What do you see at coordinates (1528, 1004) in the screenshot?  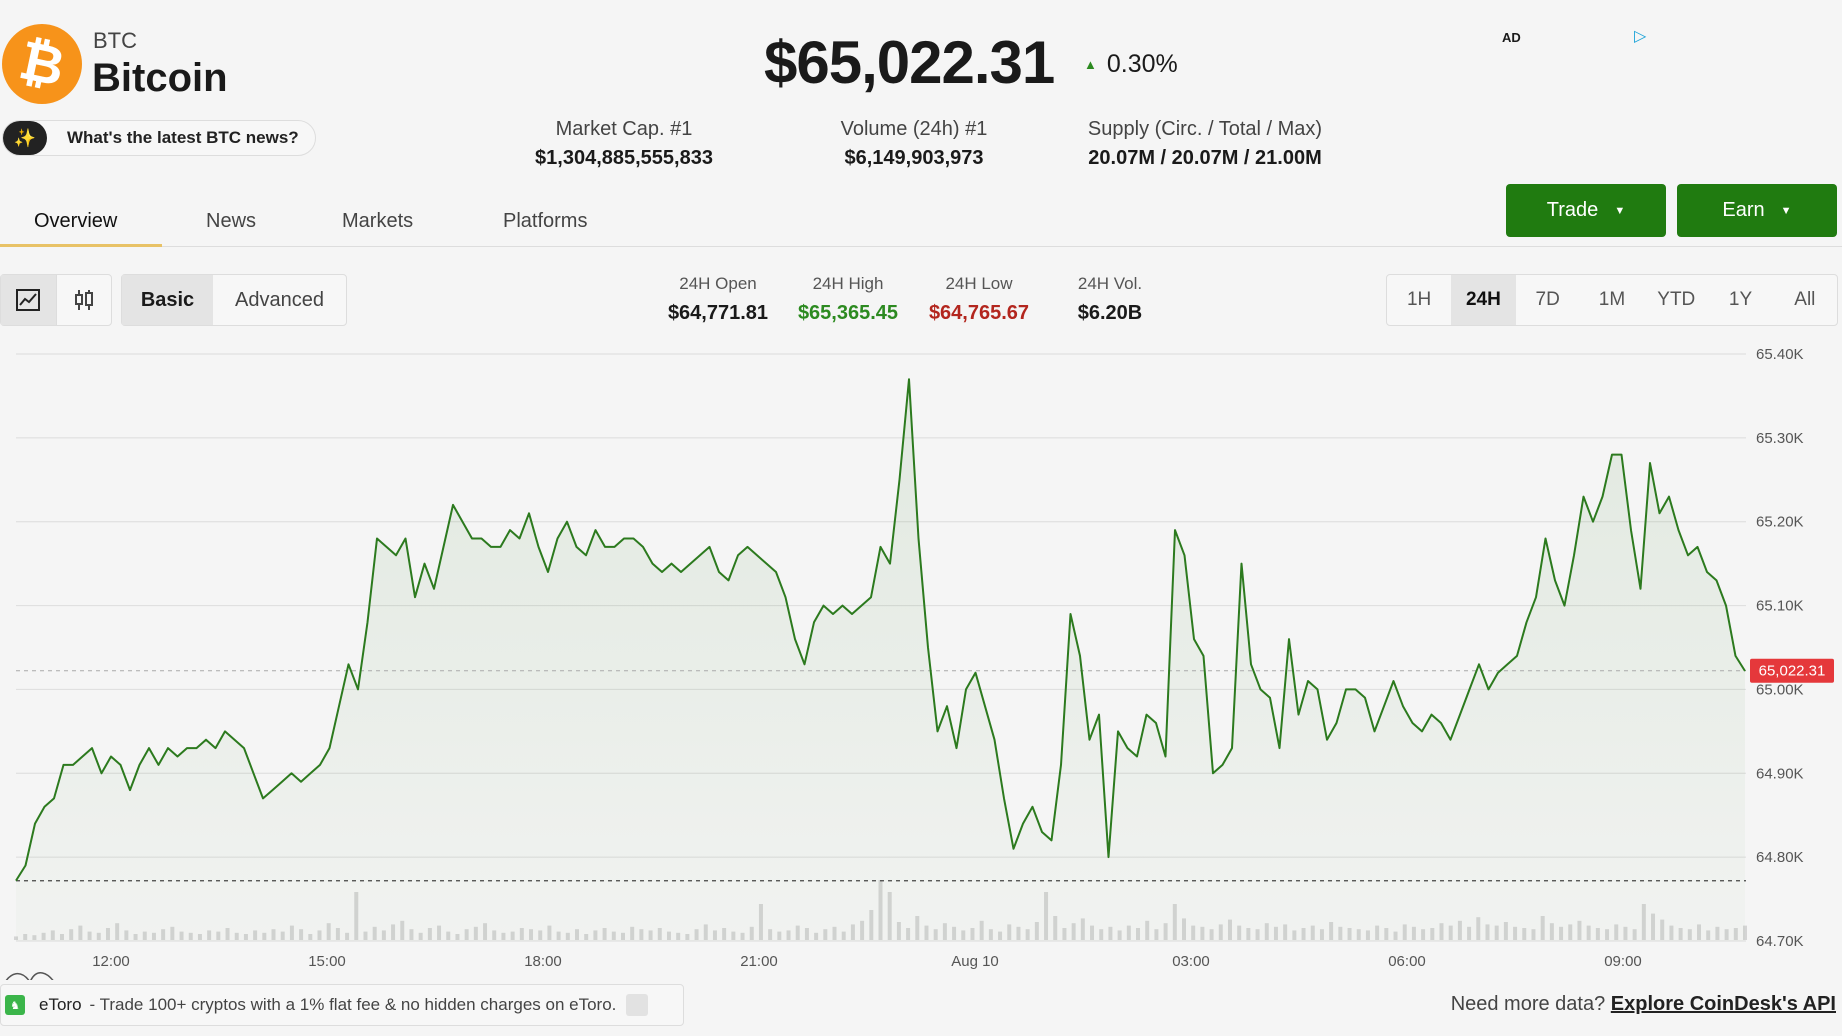 I see `api-promo-text: Need more data?` at bounding box center [1528, 1004].